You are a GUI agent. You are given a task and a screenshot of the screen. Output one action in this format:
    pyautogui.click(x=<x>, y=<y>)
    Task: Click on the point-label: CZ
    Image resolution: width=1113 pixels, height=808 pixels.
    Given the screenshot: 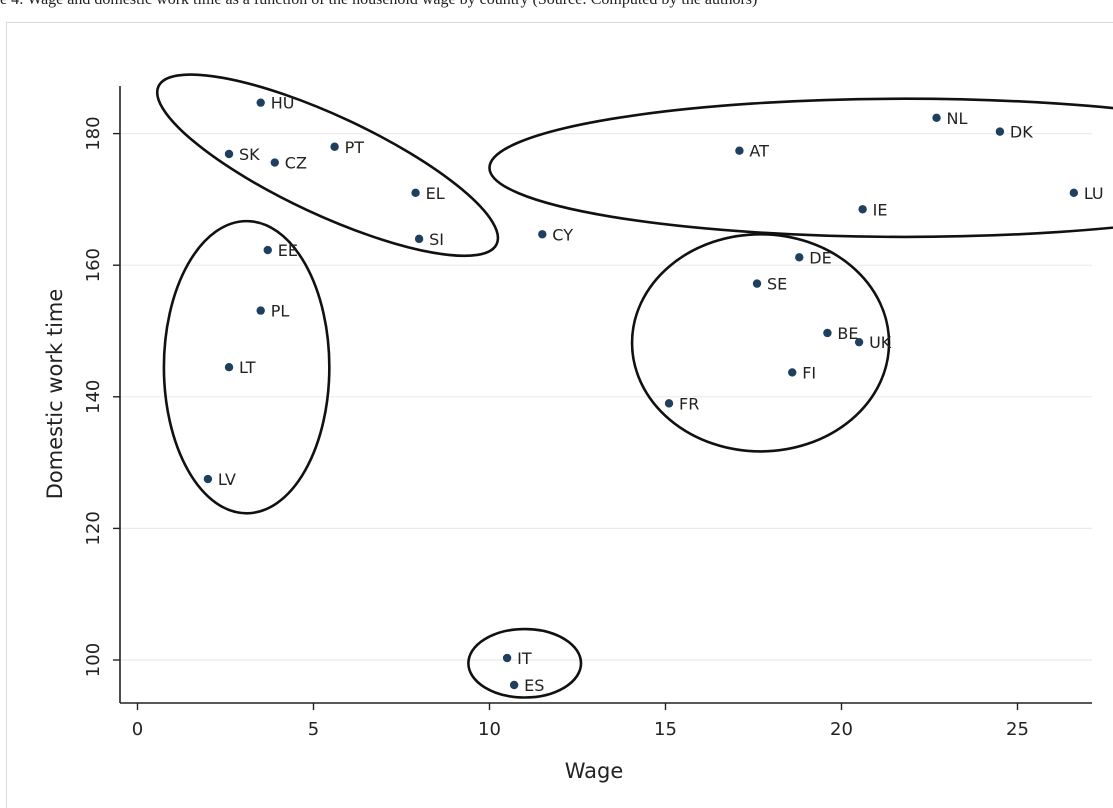 What is the action you would take?
    pyautogui.click(x=296, y=163)
    